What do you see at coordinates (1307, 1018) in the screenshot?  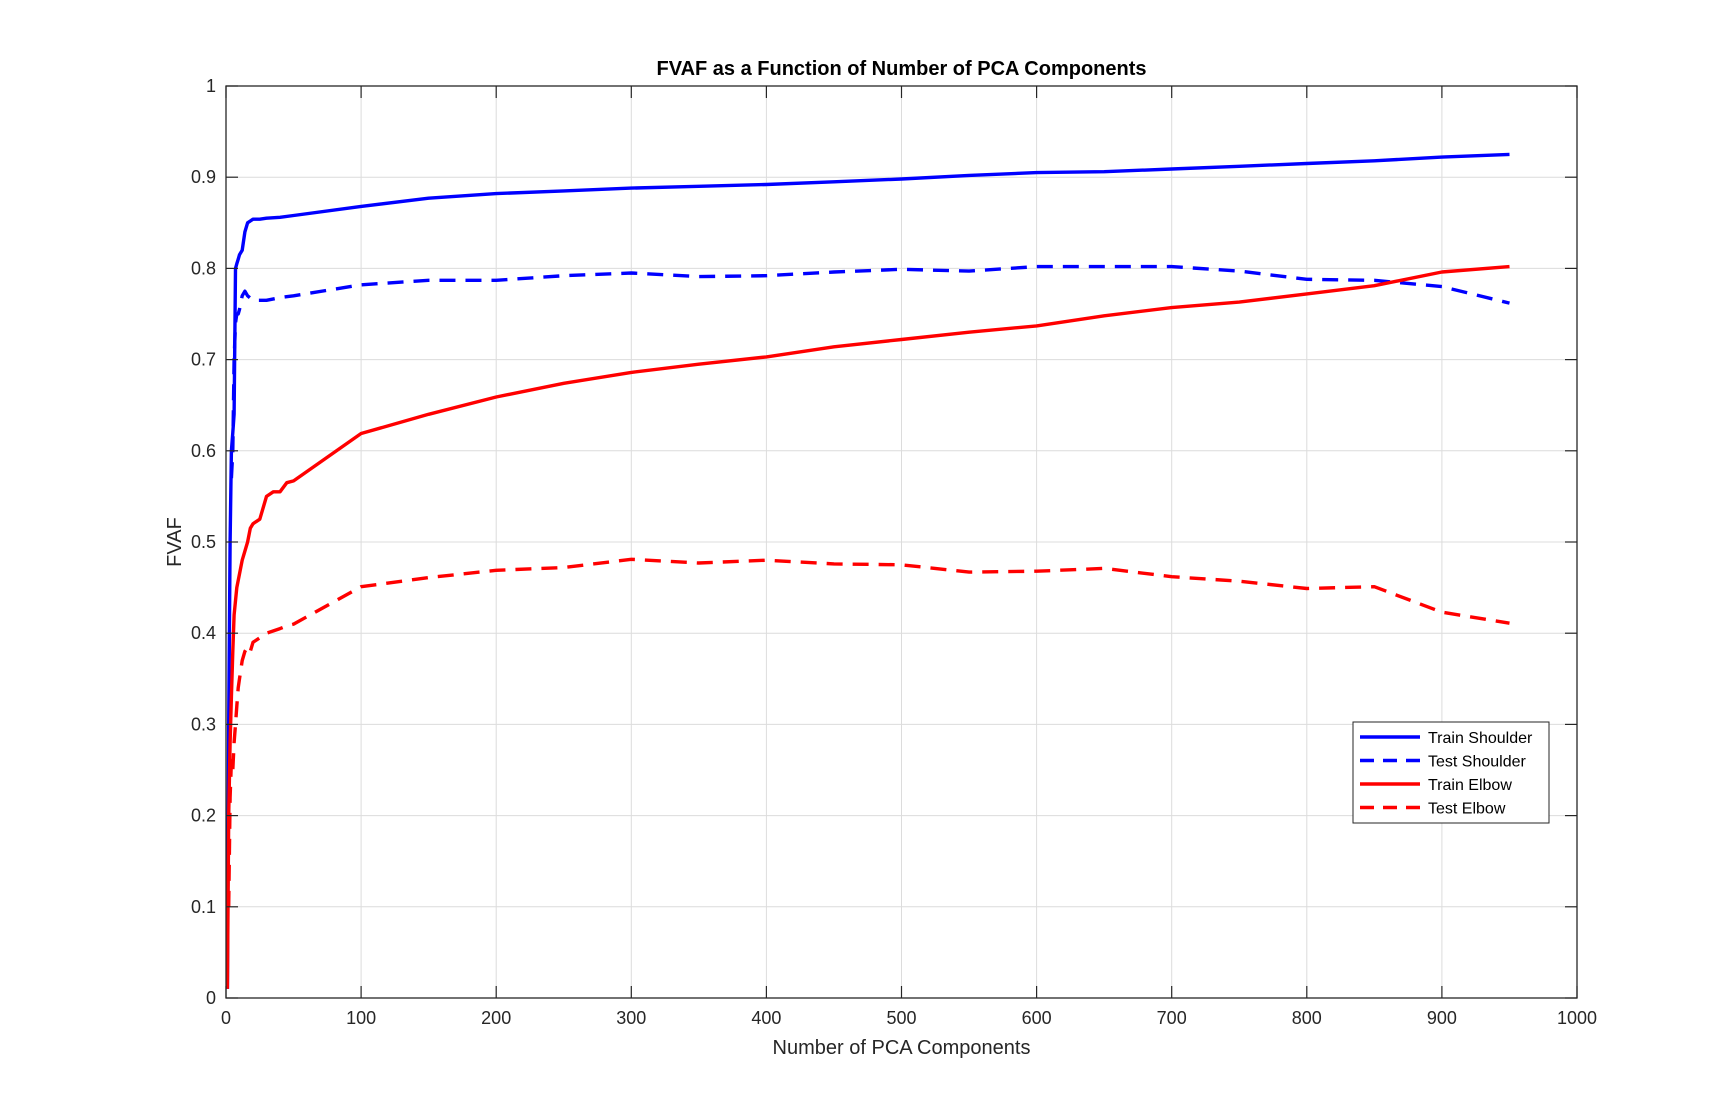 I see `x-tick-label: 800` at bounding box center [1307, 1018].